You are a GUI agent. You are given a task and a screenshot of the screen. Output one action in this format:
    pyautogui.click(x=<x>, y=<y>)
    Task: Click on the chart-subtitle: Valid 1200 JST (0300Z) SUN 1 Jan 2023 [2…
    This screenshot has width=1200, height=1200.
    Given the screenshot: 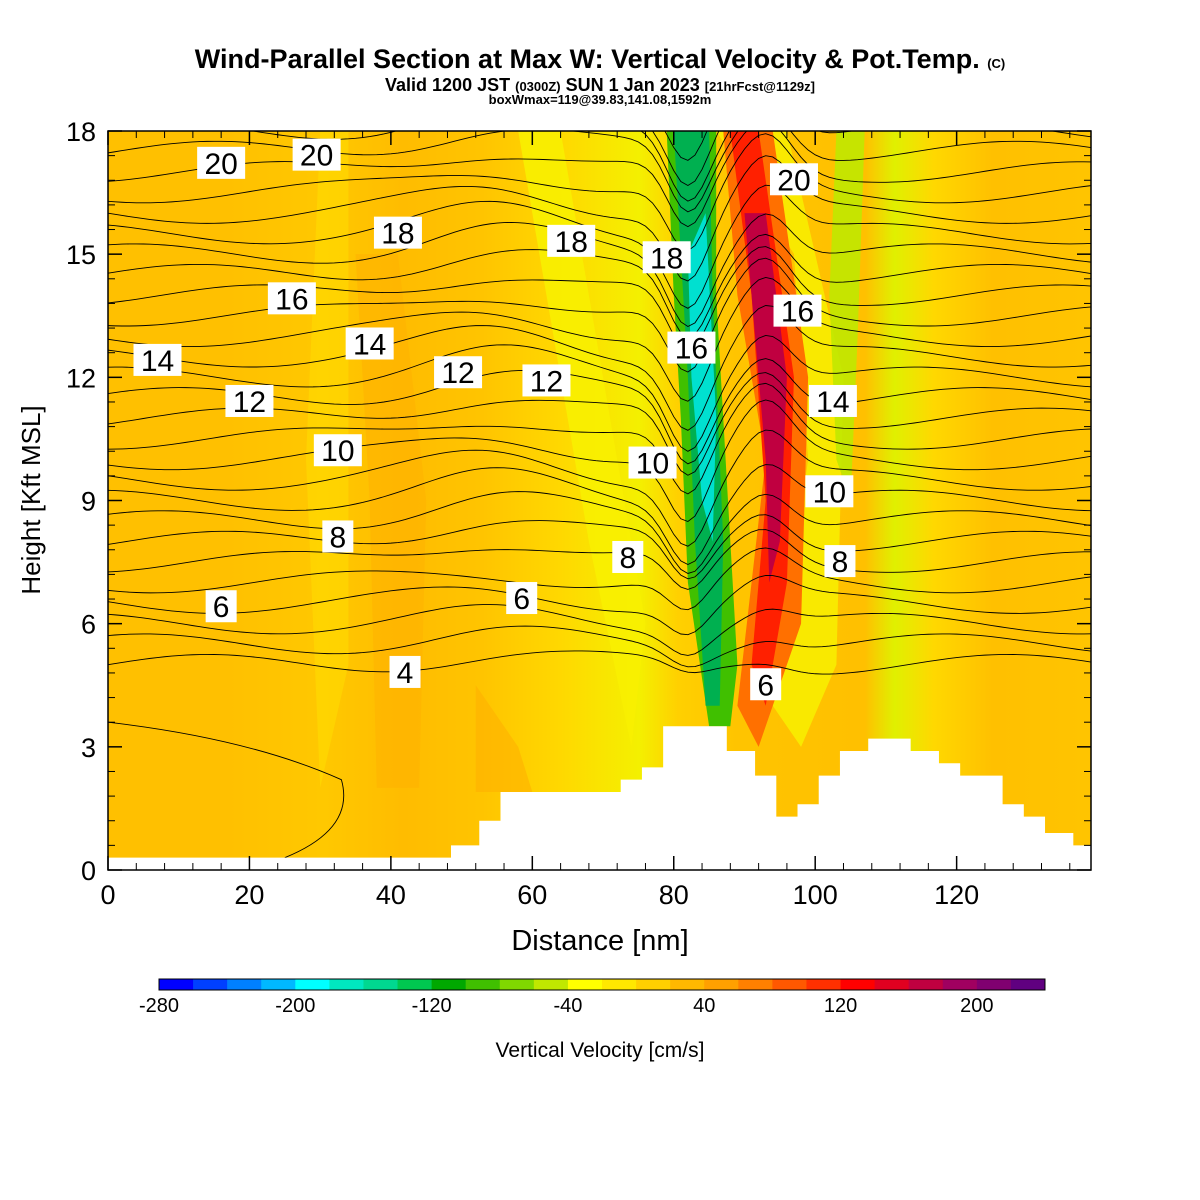 What is the action you would take?
    pyautogui.click(x=600, y=85)
    